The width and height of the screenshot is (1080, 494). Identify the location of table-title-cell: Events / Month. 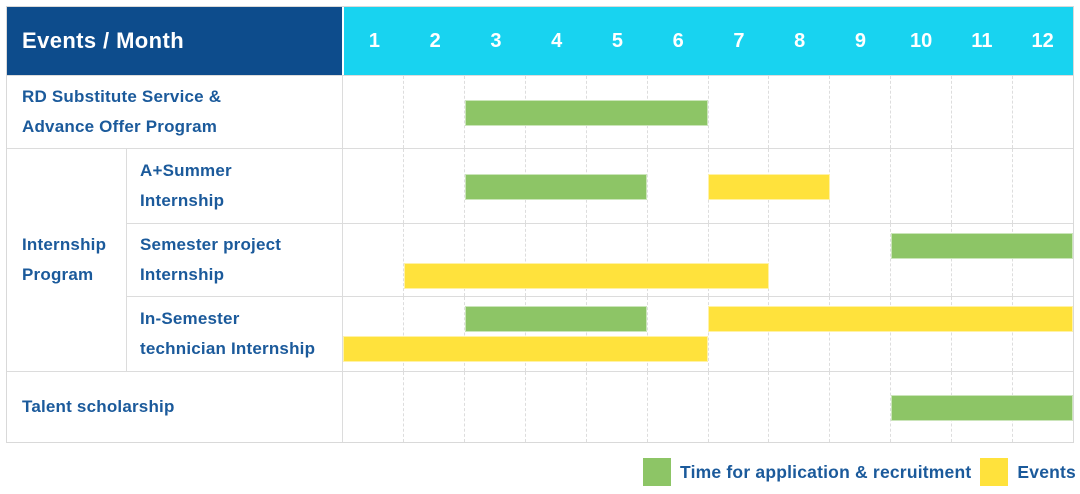
(174, 41).